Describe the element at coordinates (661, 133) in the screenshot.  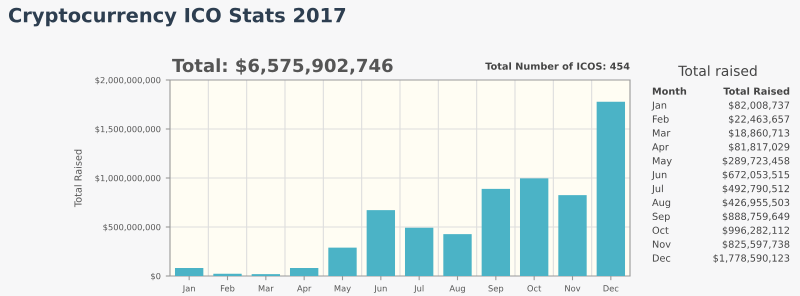
I see `text: Mar` at that location.